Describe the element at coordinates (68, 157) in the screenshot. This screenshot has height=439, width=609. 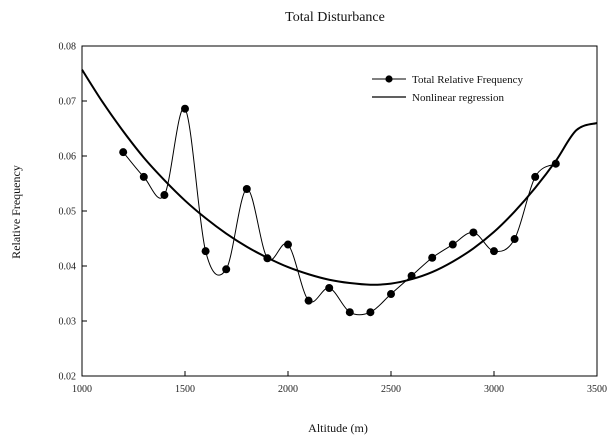
I see `y-tick-label: 0.06` at that location.